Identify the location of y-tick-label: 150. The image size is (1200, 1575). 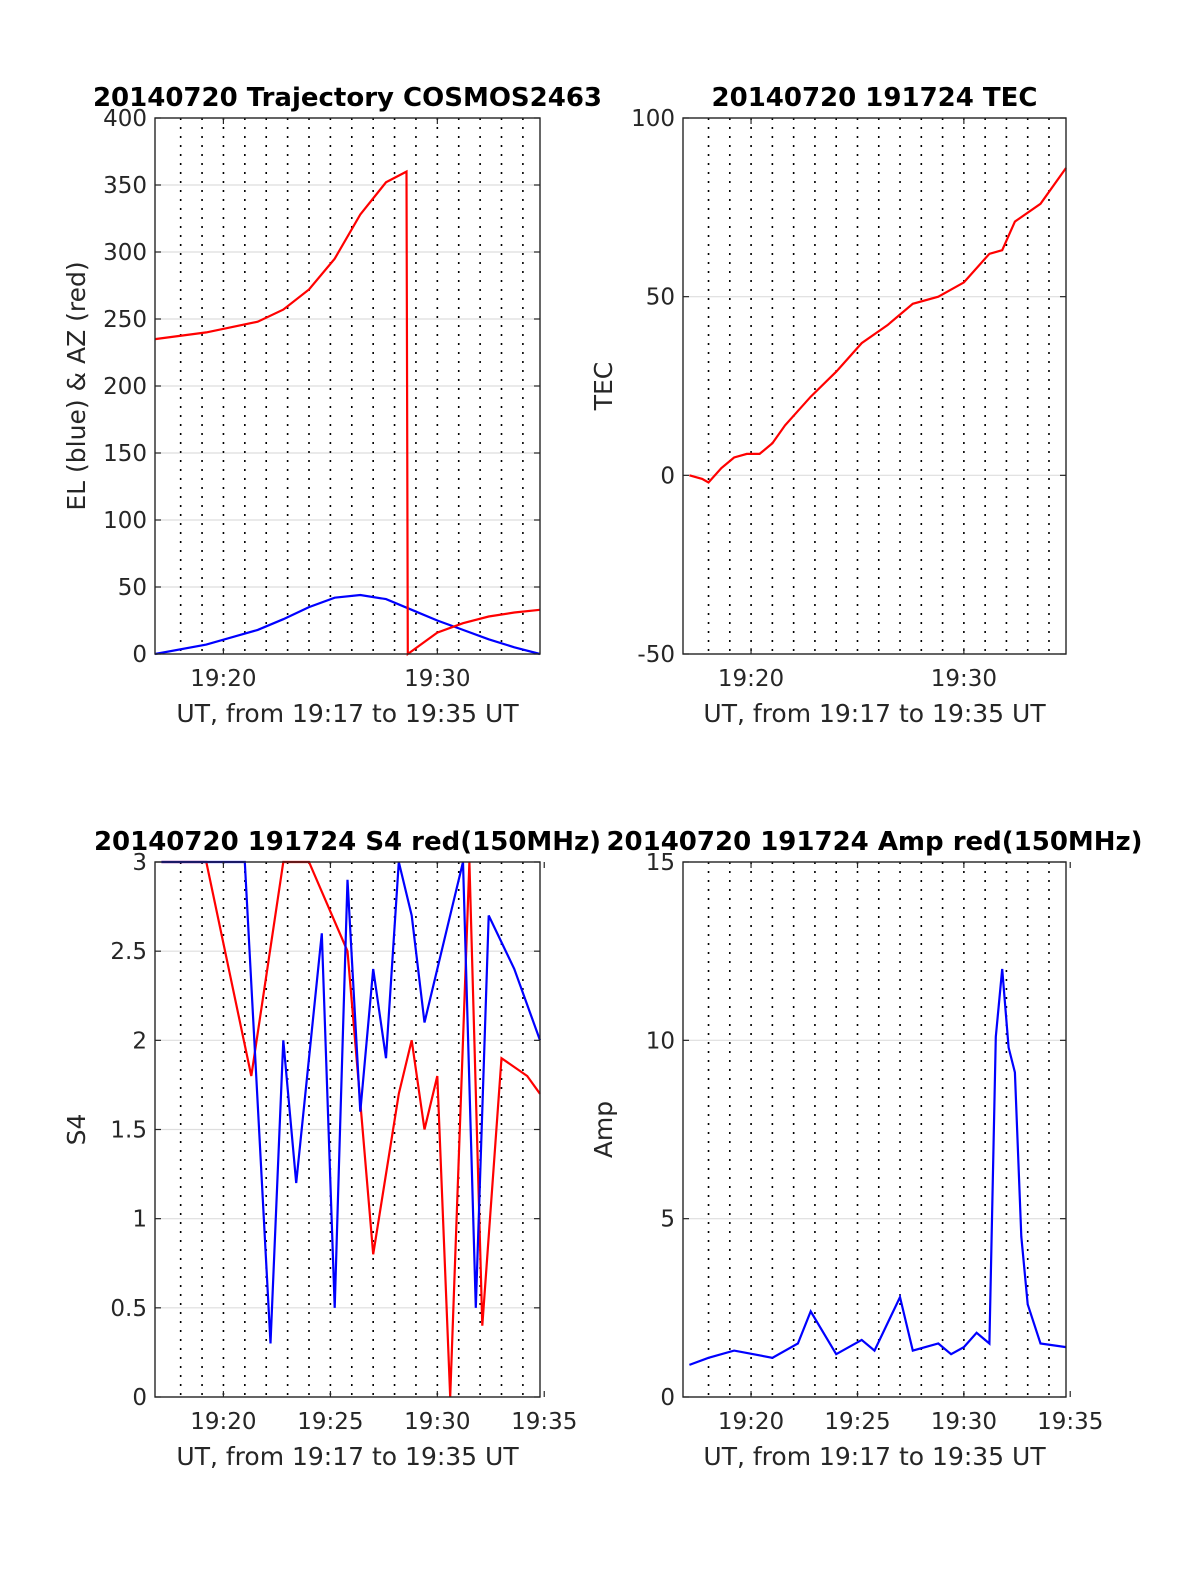
(125, 454).